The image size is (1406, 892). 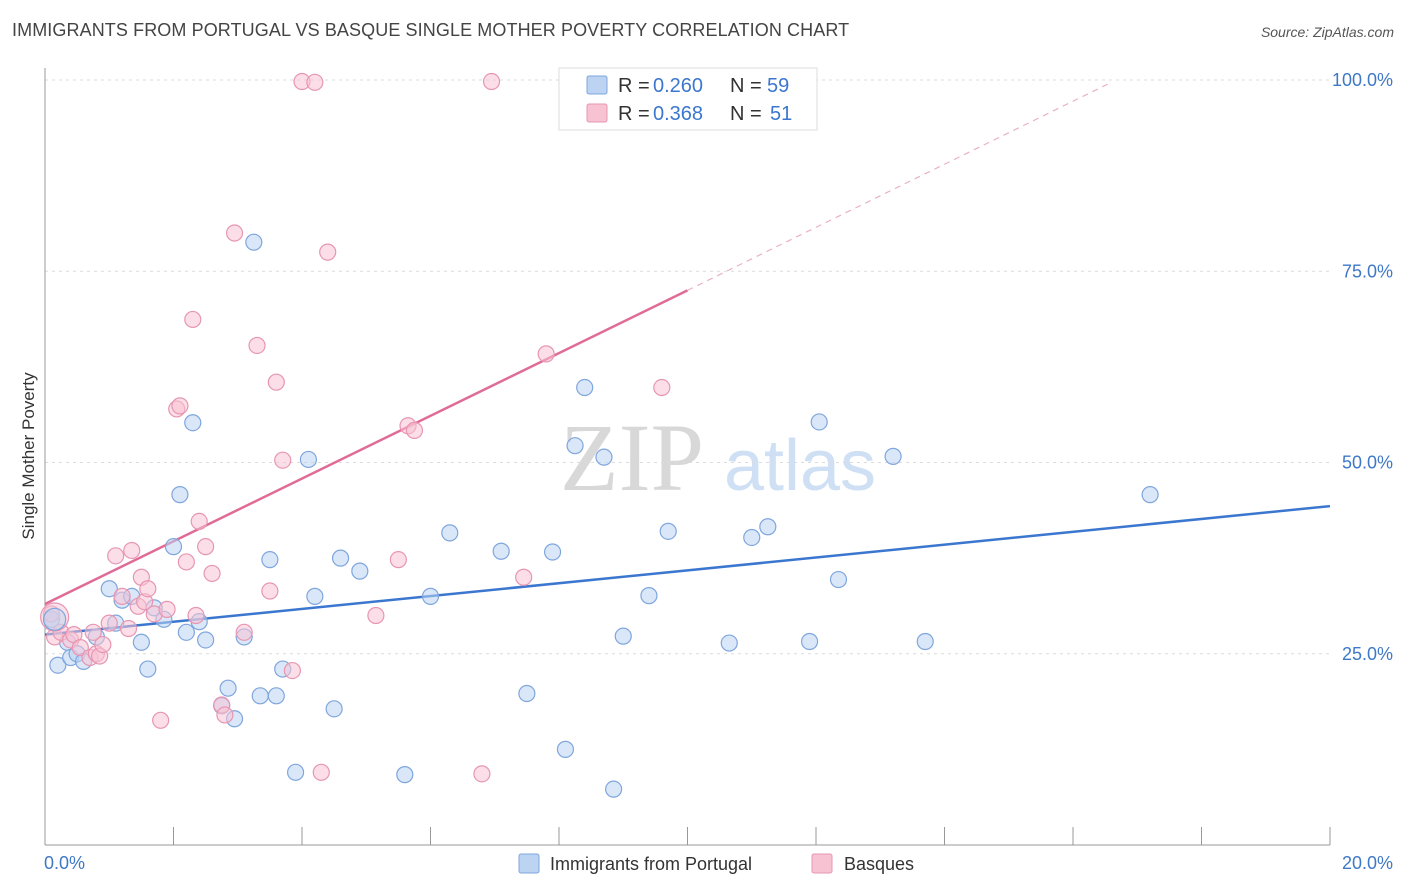 What do you see at coordinates (778, 86) in the screenshot?
I see `legend-blue-n-value: 59` at bounding box center [778, 86].